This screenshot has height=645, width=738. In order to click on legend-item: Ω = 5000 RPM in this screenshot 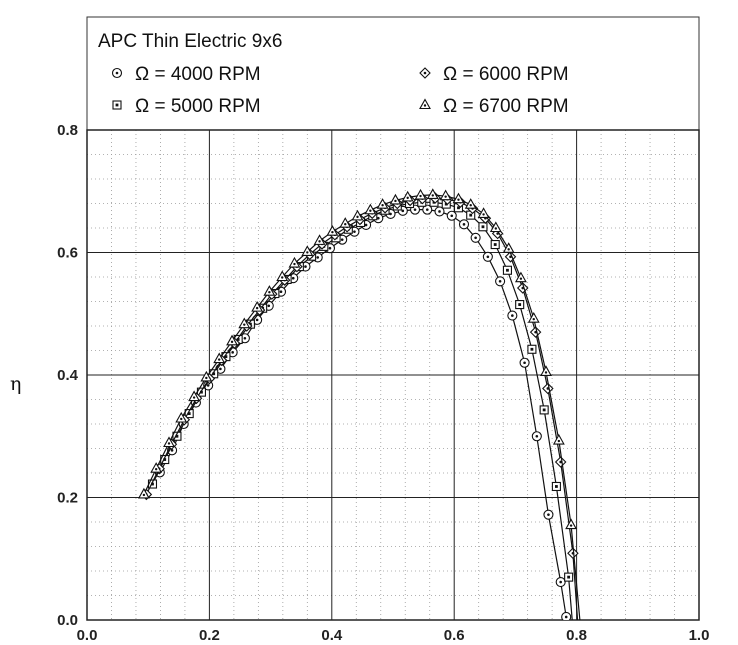, I will do `click(186, 106)`.